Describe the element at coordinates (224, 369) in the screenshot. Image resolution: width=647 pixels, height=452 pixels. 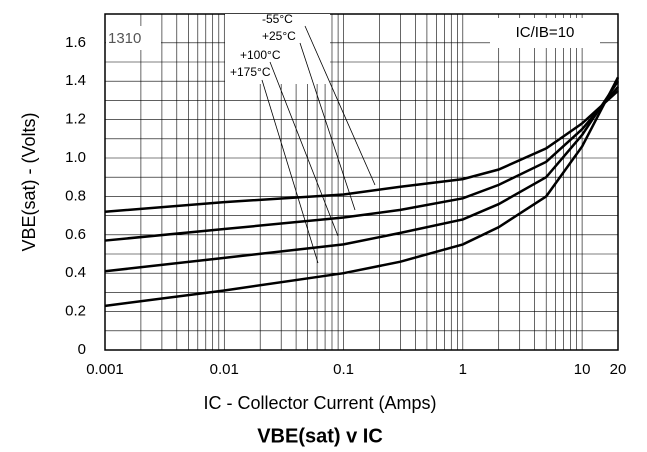
I see `x-tick-label: 0.01` at that location.